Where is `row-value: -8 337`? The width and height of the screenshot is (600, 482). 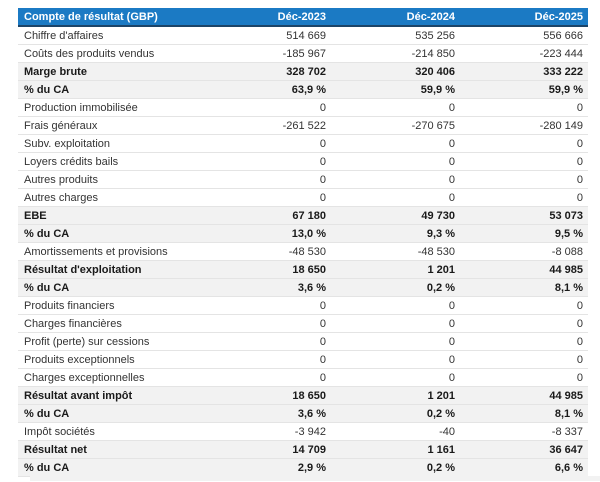
row-value: -8 337 is located at coordinates (524, 431).